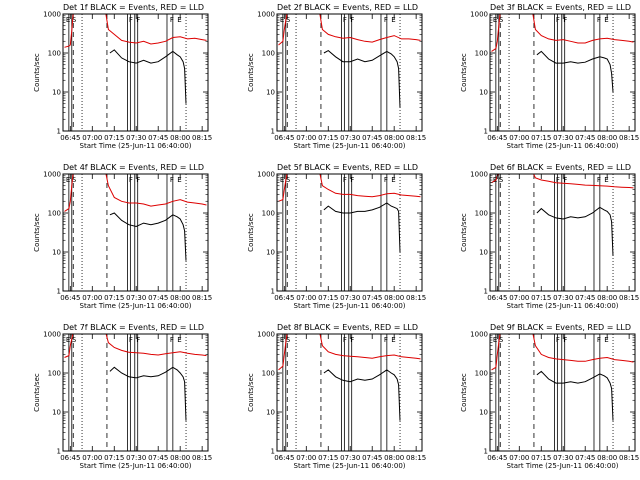 The height and width of the screenshot is (480, 640). What do you see at coordinates (347, 7) in the screenshot?
I see `panel-title: Det 2f BLACK = Events, RED = LLD` at bounding box center [347, 7].